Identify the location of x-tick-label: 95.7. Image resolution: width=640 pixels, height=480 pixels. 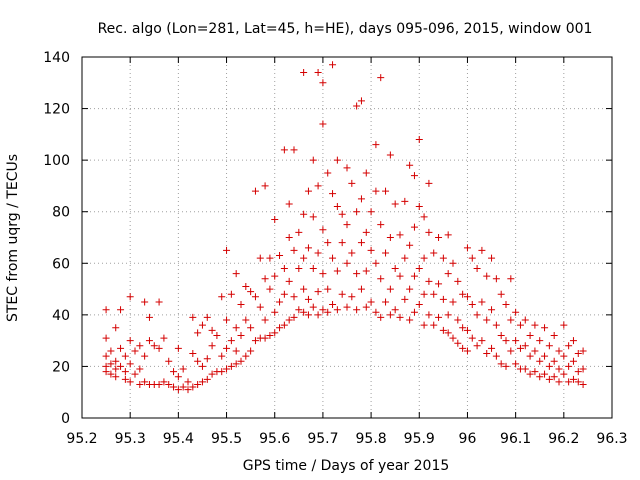
(322, 439).